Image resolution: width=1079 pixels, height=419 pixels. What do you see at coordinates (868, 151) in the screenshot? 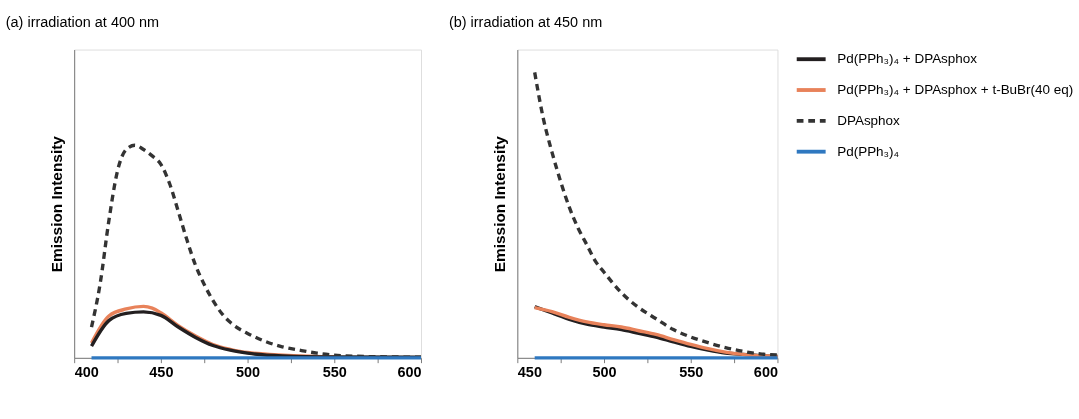
I see `legend-label: Pd(PPh₃)₄` at bounding box center [868, 151].